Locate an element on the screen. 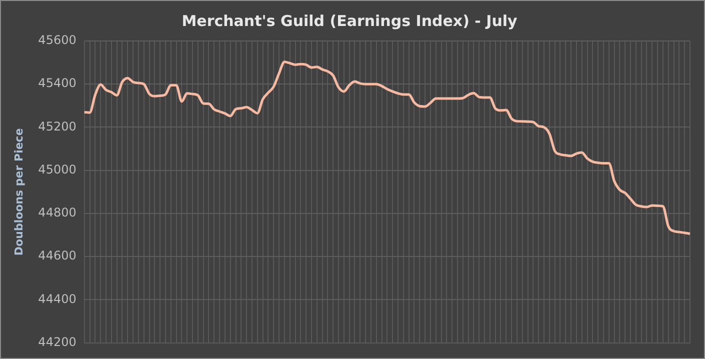 The width and height of the screenshot is (705, 359). y-axis-title: Doubloons per Piece is located at coordinates (19, 192).